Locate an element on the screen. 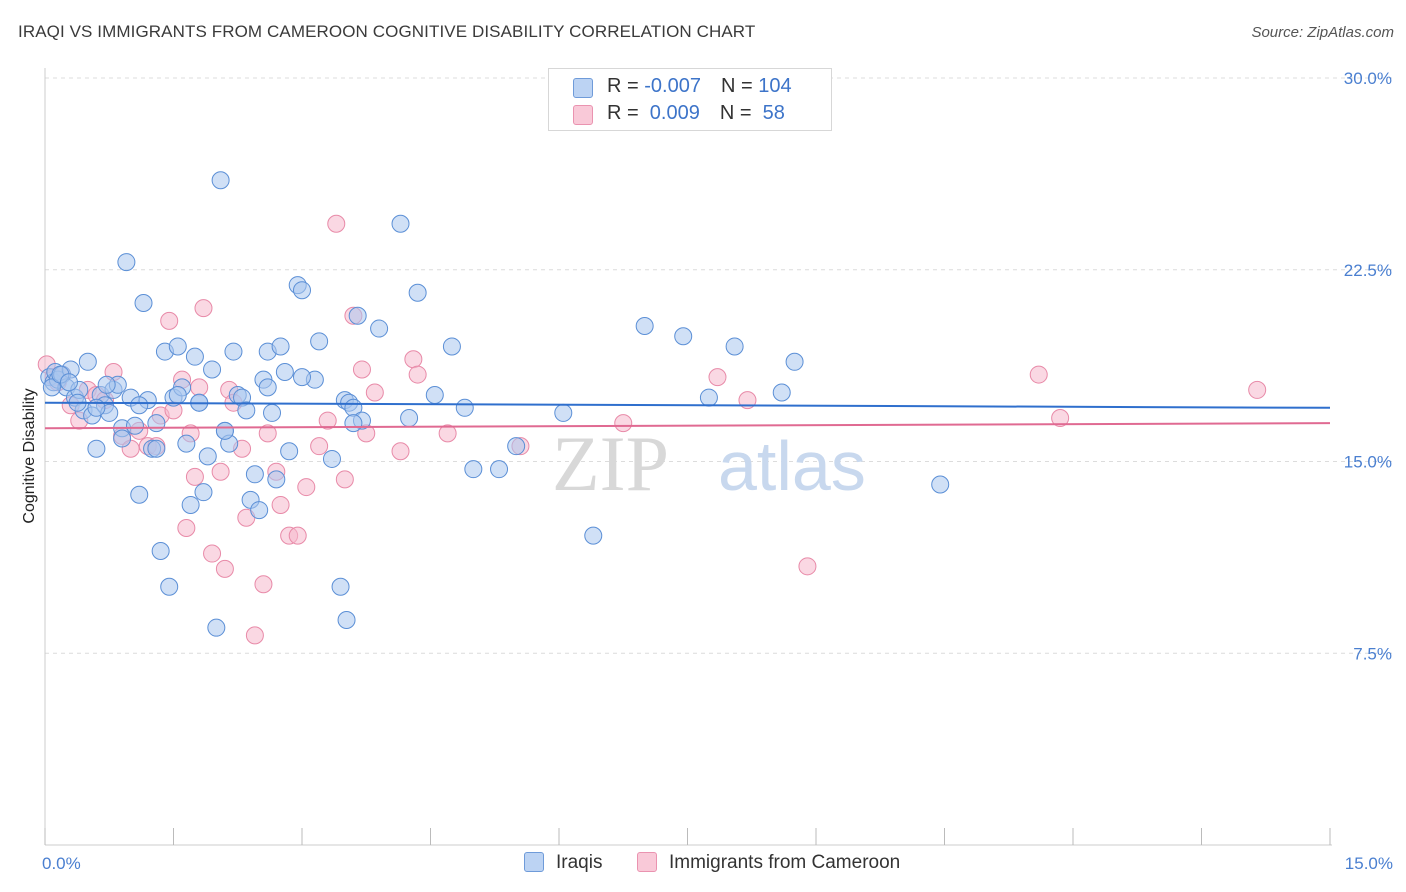 The width and height of the screenshot is (1406, 892). legend-r-label: R = is located at coordinates (626, 113).